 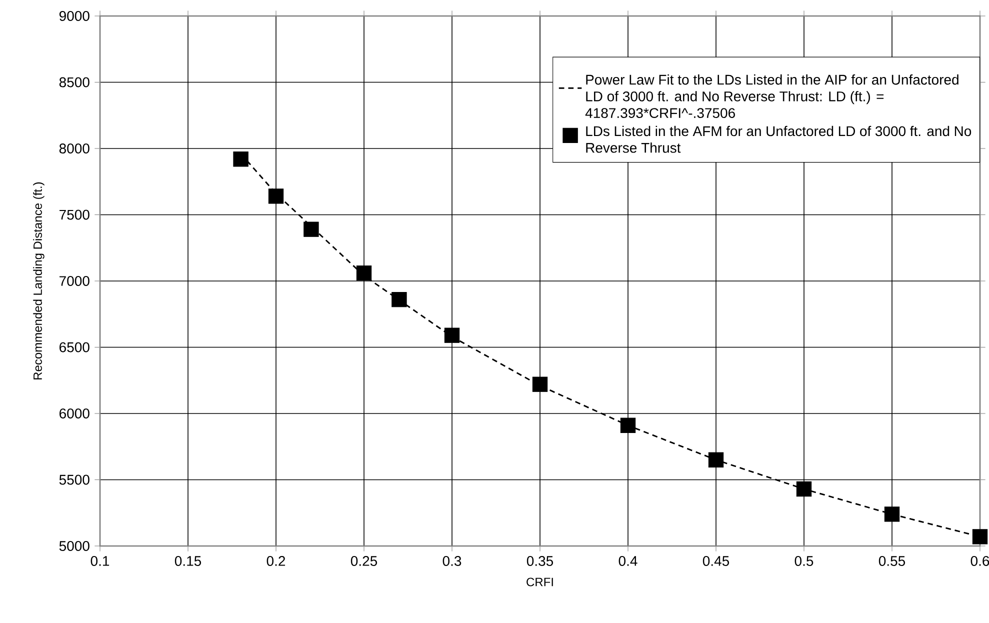 I want to click on x-tick-label: 0.4, so click(x=628, y=561).